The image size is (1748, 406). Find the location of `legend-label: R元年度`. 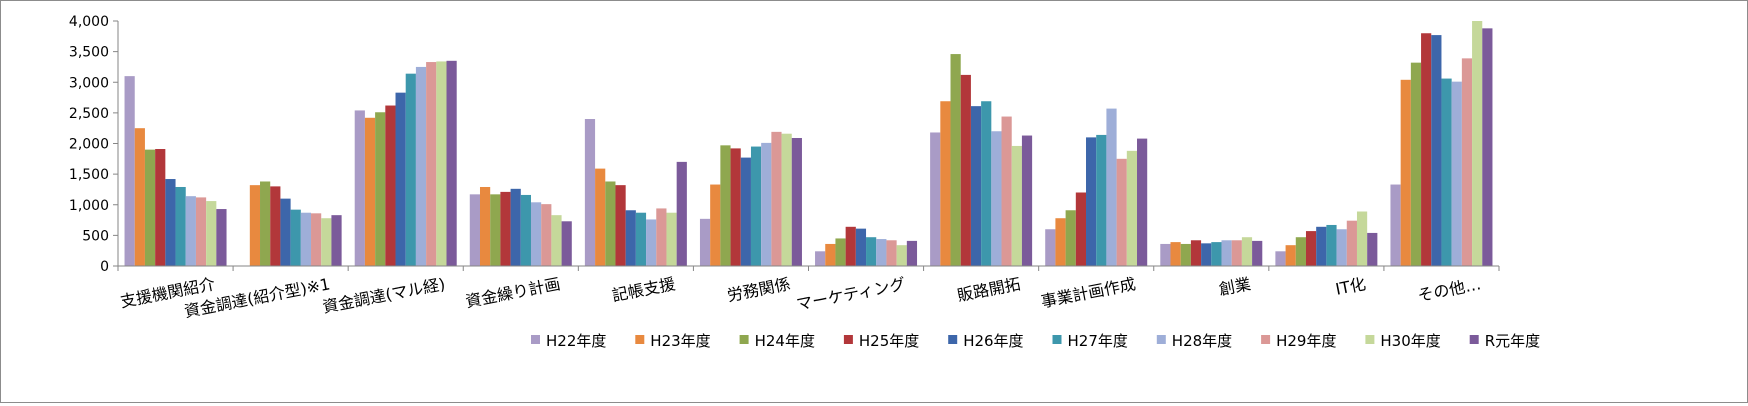

legend-label: R元年度 is located at coordinates (1512, 341).